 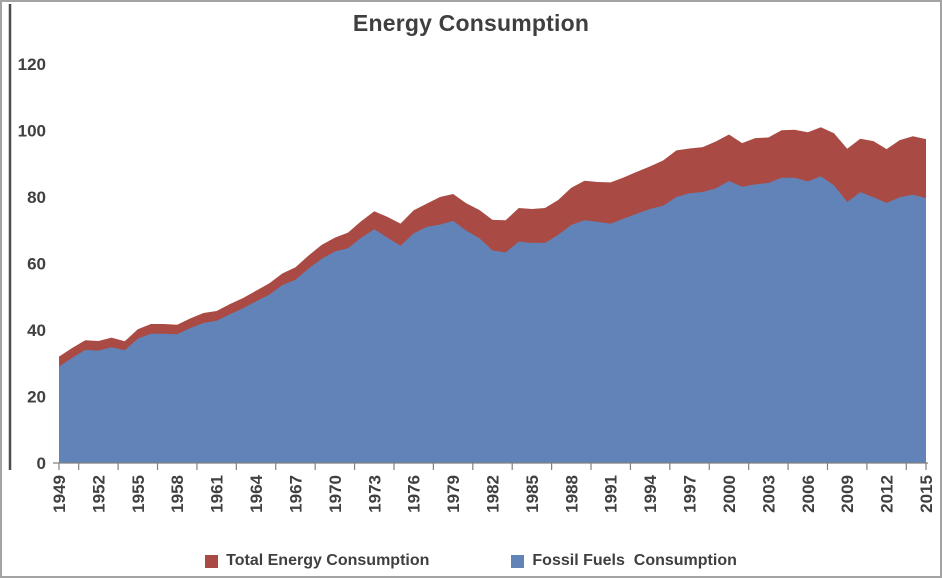 What do you see at coordinates (611, 494) in the screenshot?
I see `svg-text: 1991` at bounding box center [611, 494].